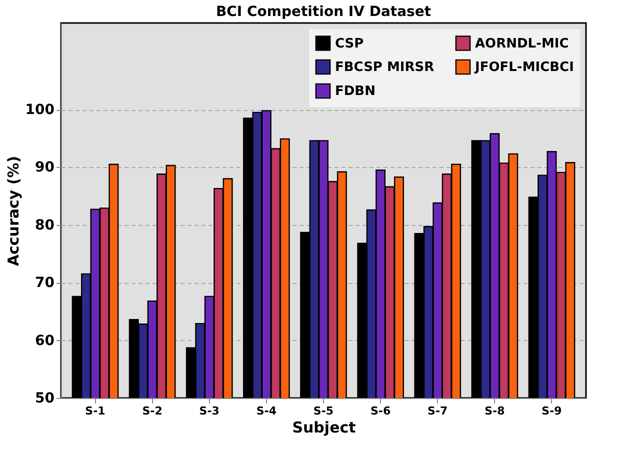 This screenshot has width=620, height=466. What do you see at coordinates (95, 411) in the screenshot?
I see `x-tick-label: S-1` at bounding box center [95, 411].